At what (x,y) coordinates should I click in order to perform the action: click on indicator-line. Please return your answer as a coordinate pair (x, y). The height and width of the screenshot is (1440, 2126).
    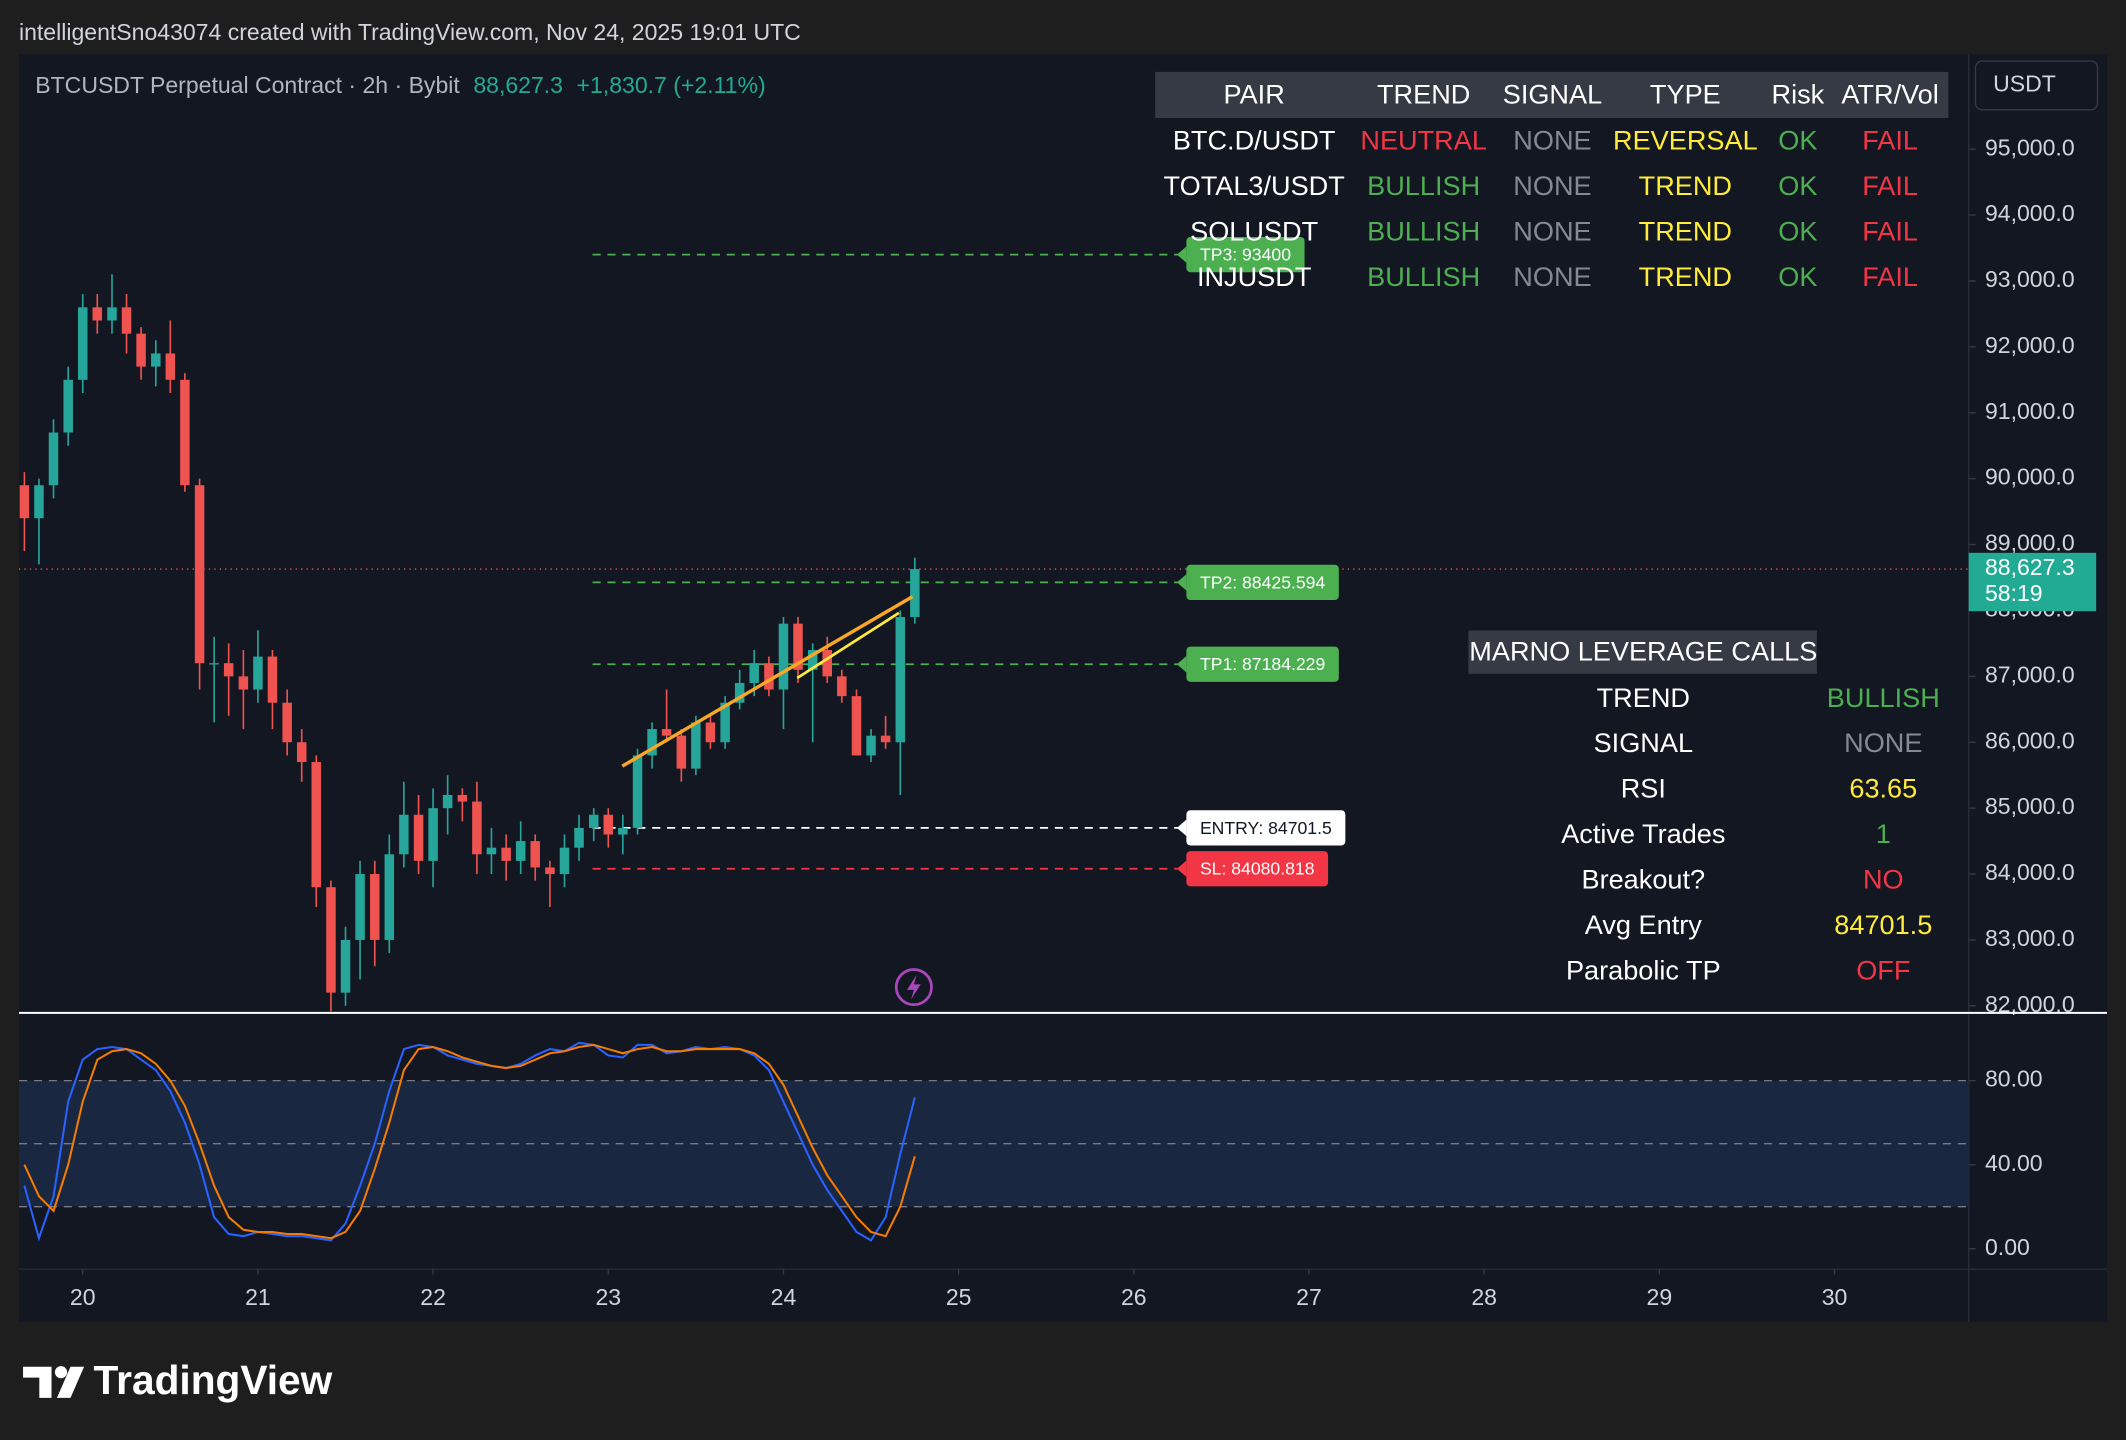
    Looking at the image, I should click on (469, 1141).